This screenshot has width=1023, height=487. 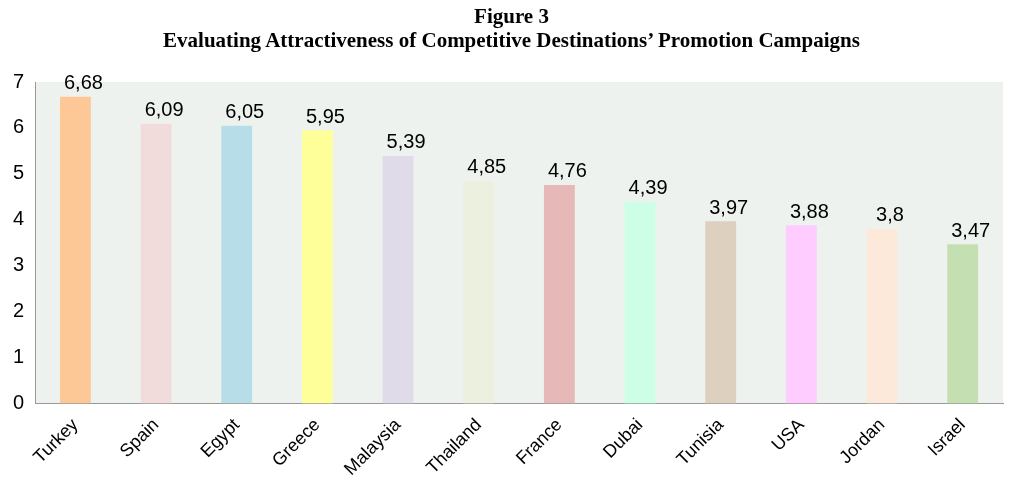 What do you see at coordinates (809, 210) in the screenshot?
I see `data-label: 3,88` at bounding box center [809, 210].